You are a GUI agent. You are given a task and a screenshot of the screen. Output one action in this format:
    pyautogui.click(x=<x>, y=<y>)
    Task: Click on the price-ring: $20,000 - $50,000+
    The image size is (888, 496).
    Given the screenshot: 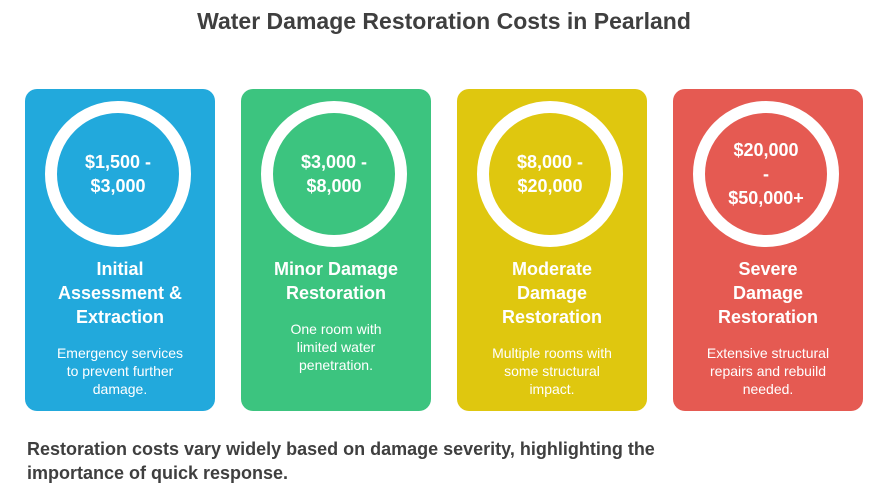 What is the action you would take?
    pyautogui.click(x=766, y=174)
    